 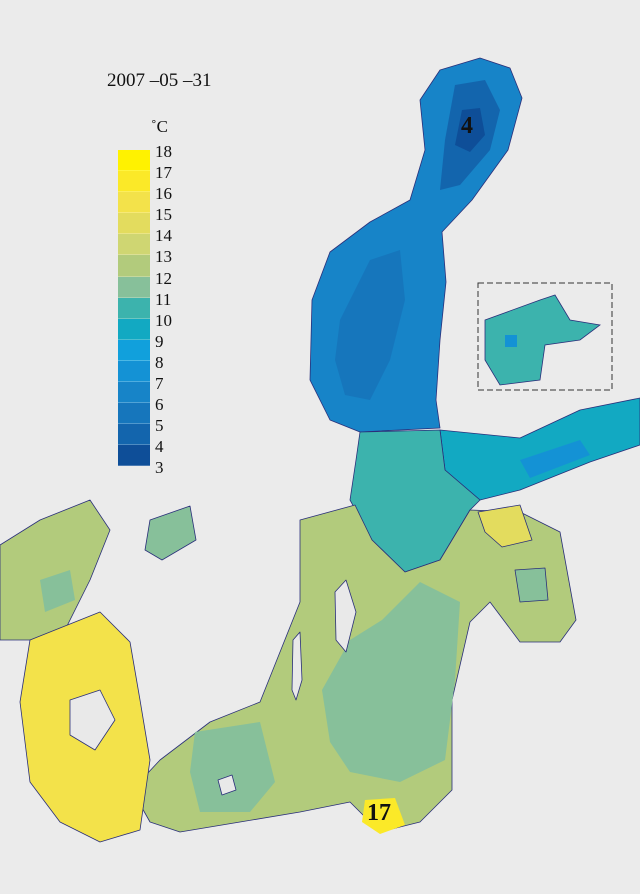 I want to click on central-baltic-region, so click(x=391, y=682).